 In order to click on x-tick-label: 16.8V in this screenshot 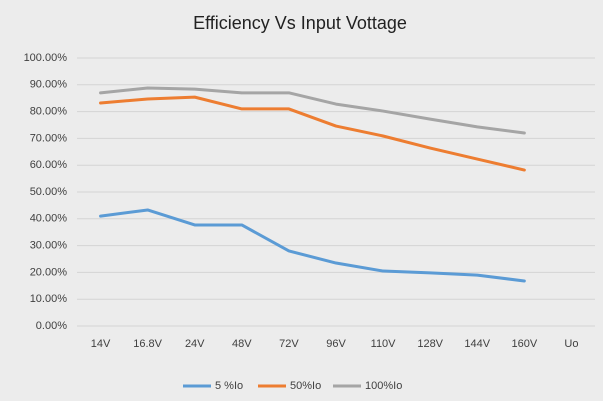, I will do `click(147, 344)`.